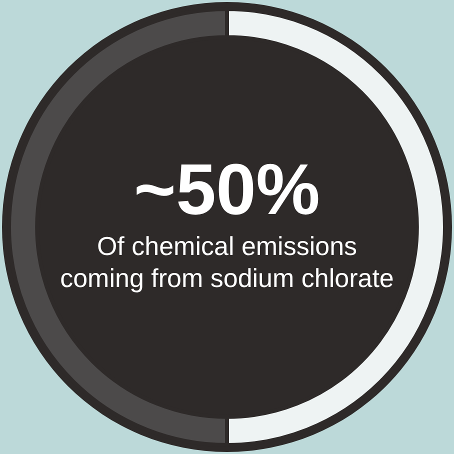 This screenshot has height=454, width=454. Describe the element at coordinates (227, 190) in the screenshot. I see `text: ~50%` at that location.